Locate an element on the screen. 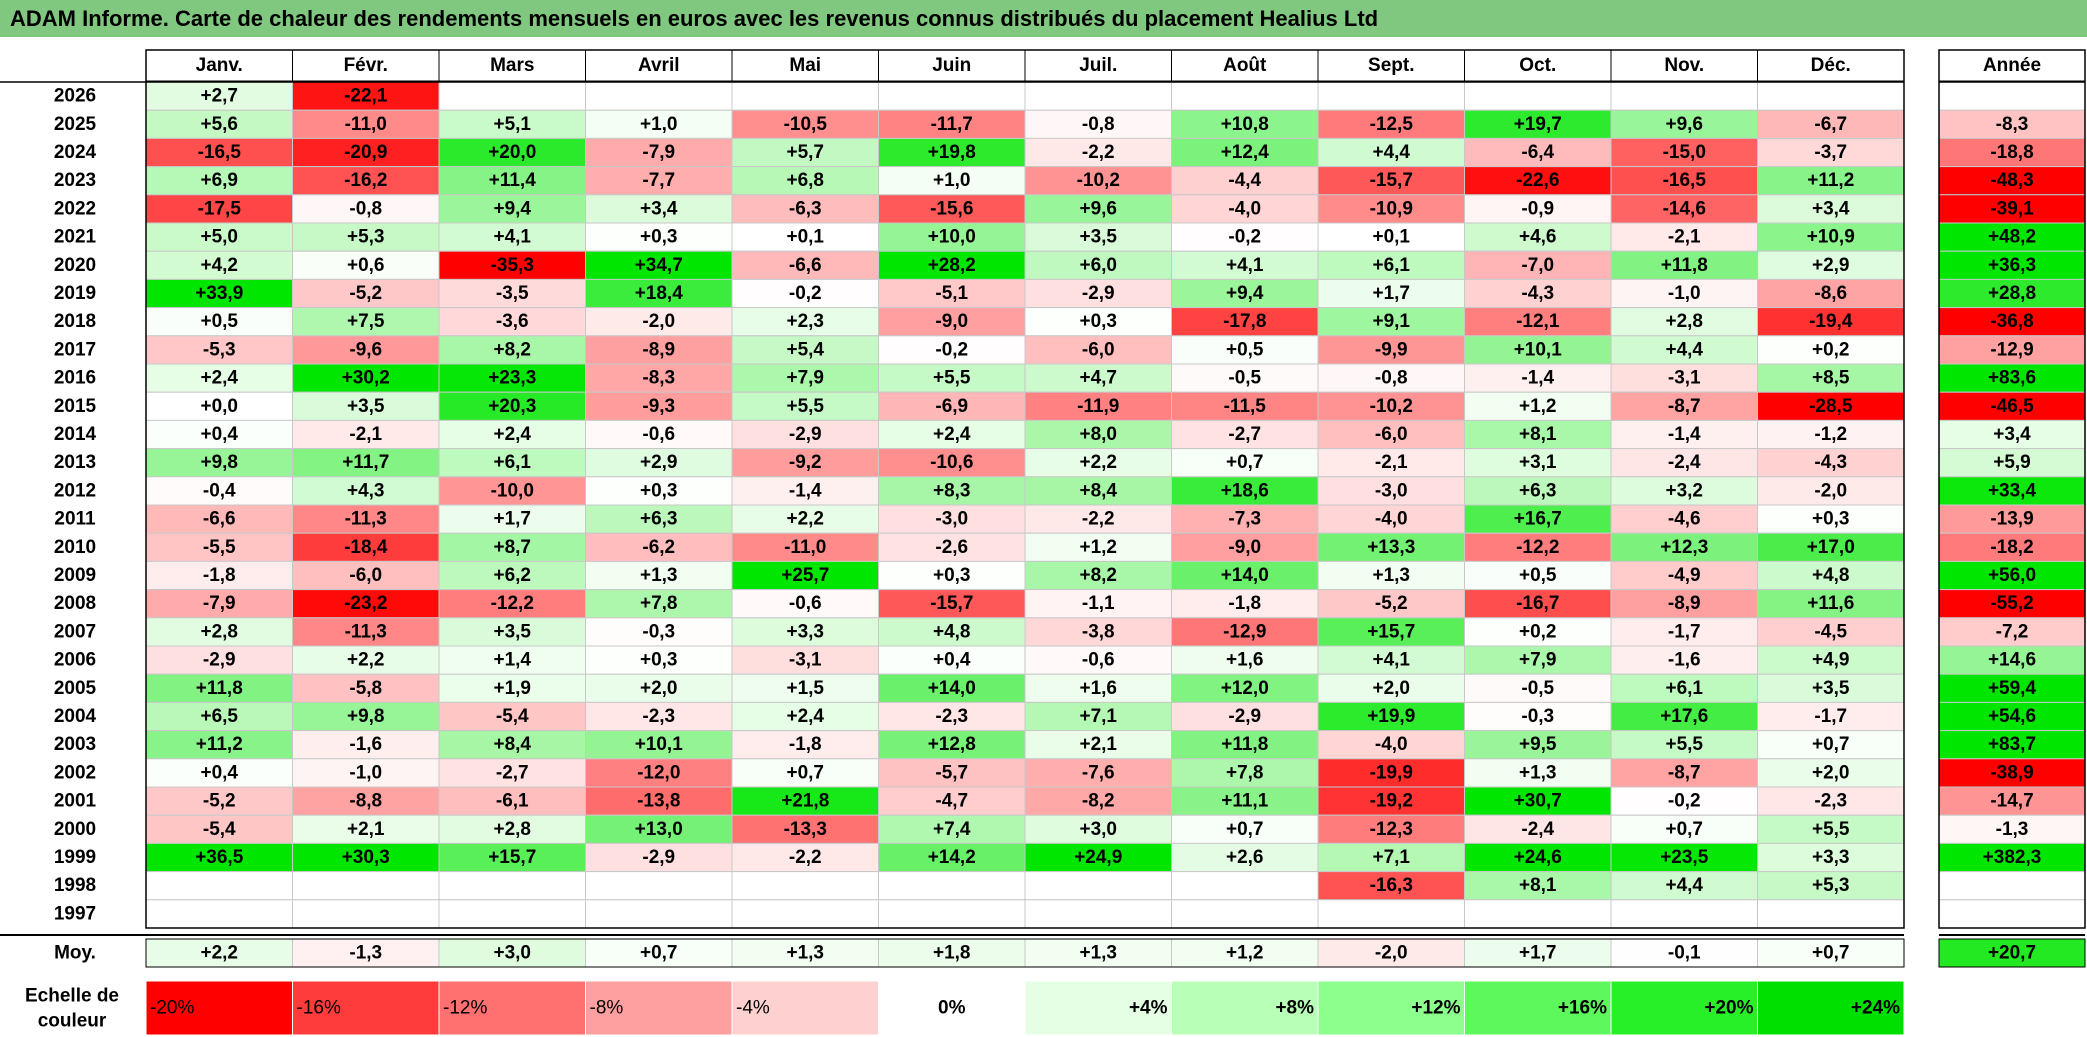  cell-value: -1,0 is located at coordinates (365, 772).